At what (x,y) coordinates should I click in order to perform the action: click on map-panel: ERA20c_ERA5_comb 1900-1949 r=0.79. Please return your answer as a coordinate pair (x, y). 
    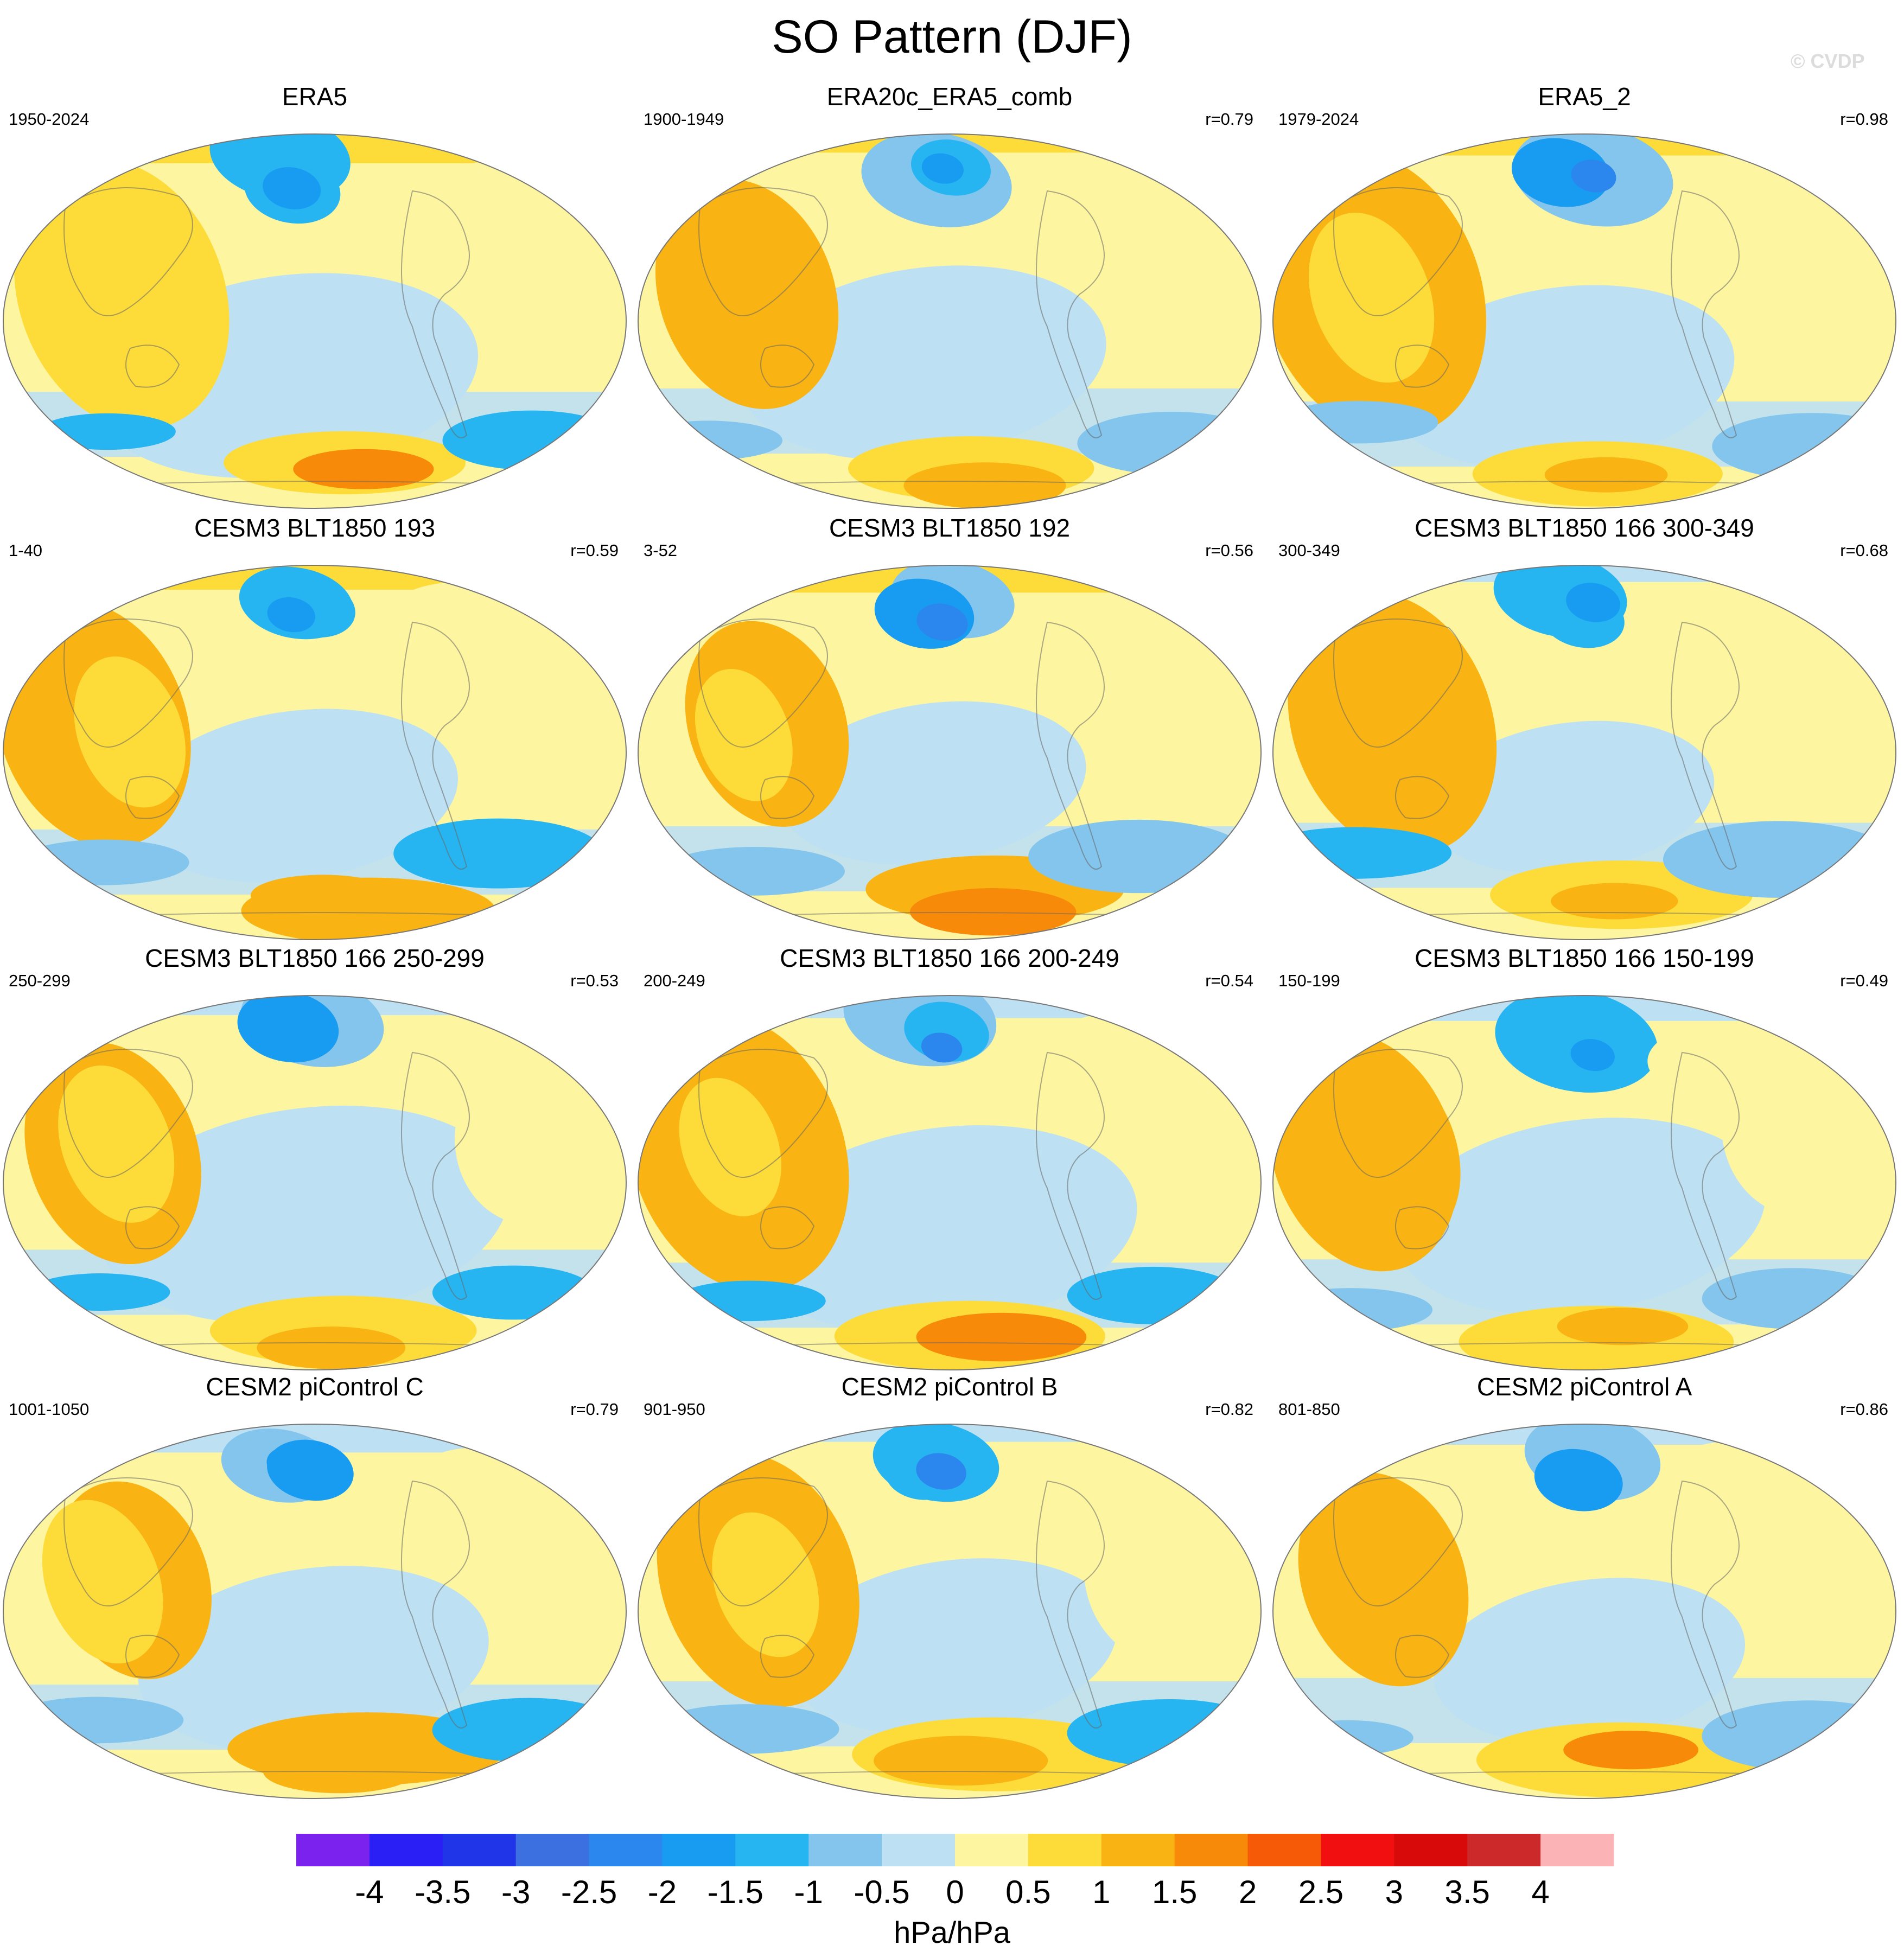
    Looking at the image, I should click on (949, 299).